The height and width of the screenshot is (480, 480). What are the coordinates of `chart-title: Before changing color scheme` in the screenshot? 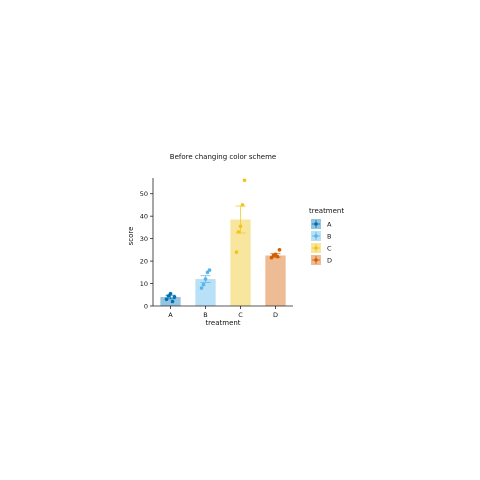 It's located at (223, 157).